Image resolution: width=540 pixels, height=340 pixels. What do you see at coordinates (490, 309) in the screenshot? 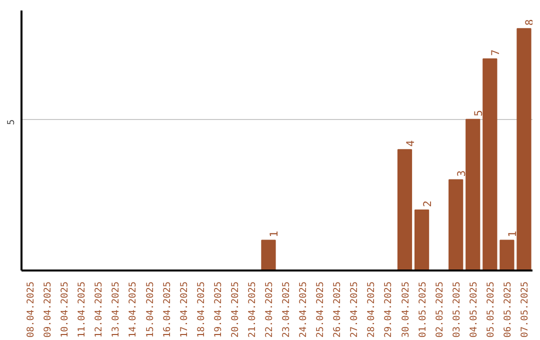
I see `x-tick-label: 05.05.2025` at bounding box center [490, 309].